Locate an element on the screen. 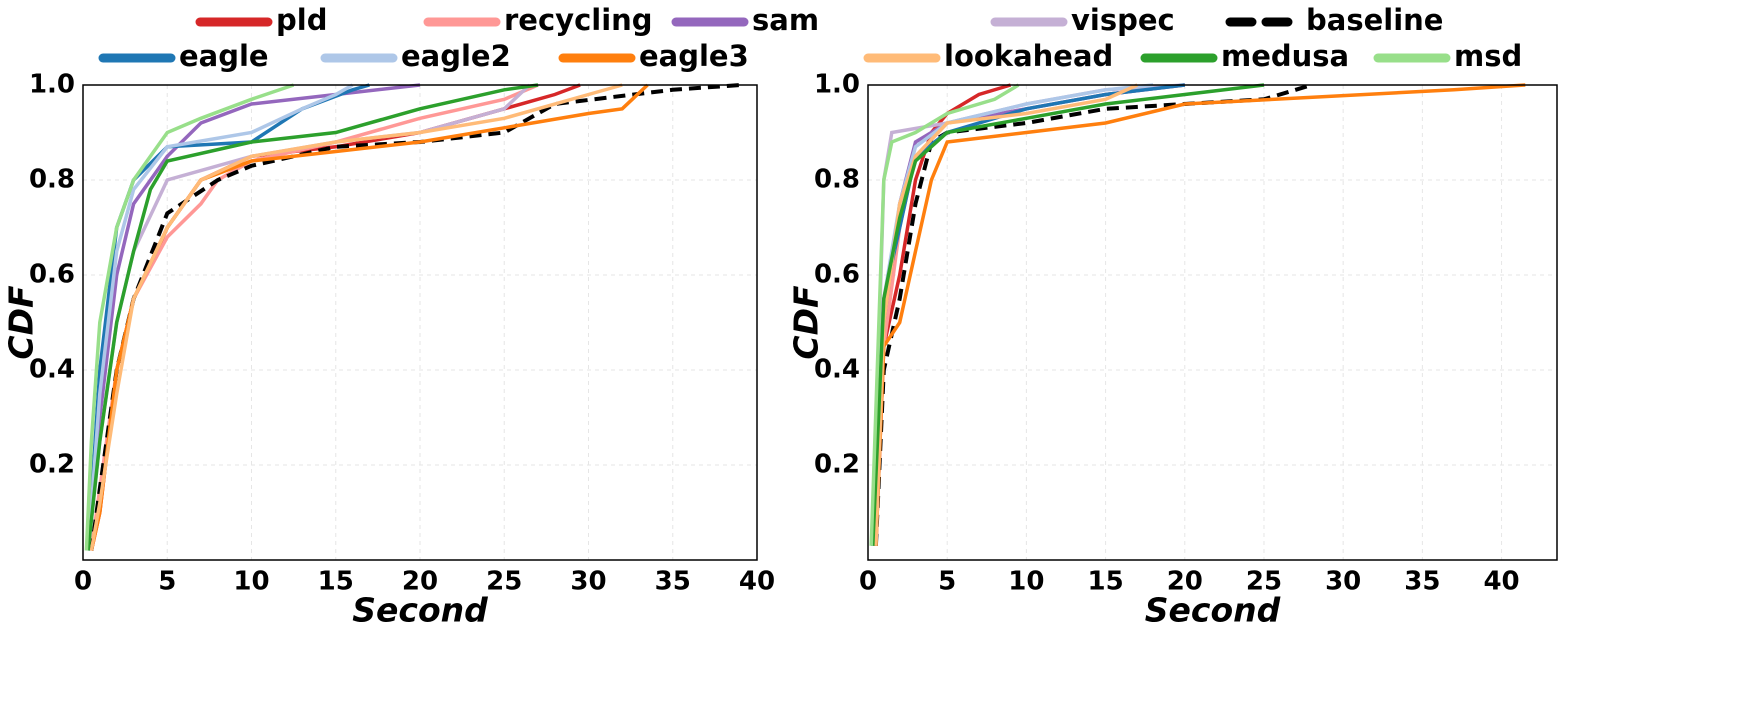 This screenshot has height=714, width=1756. legend-label: eagle3 is located at coordinates (694, 56).